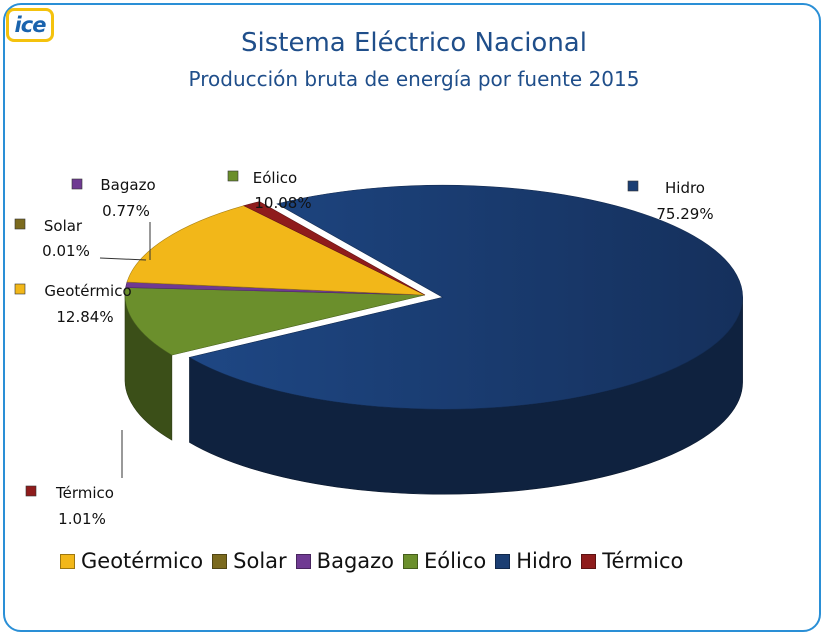 The image size is (828, 639). What do you see at coordinates (20, 224) in the screenshot?
I see `label-swatch-solar` at bounding box center [20, 224].